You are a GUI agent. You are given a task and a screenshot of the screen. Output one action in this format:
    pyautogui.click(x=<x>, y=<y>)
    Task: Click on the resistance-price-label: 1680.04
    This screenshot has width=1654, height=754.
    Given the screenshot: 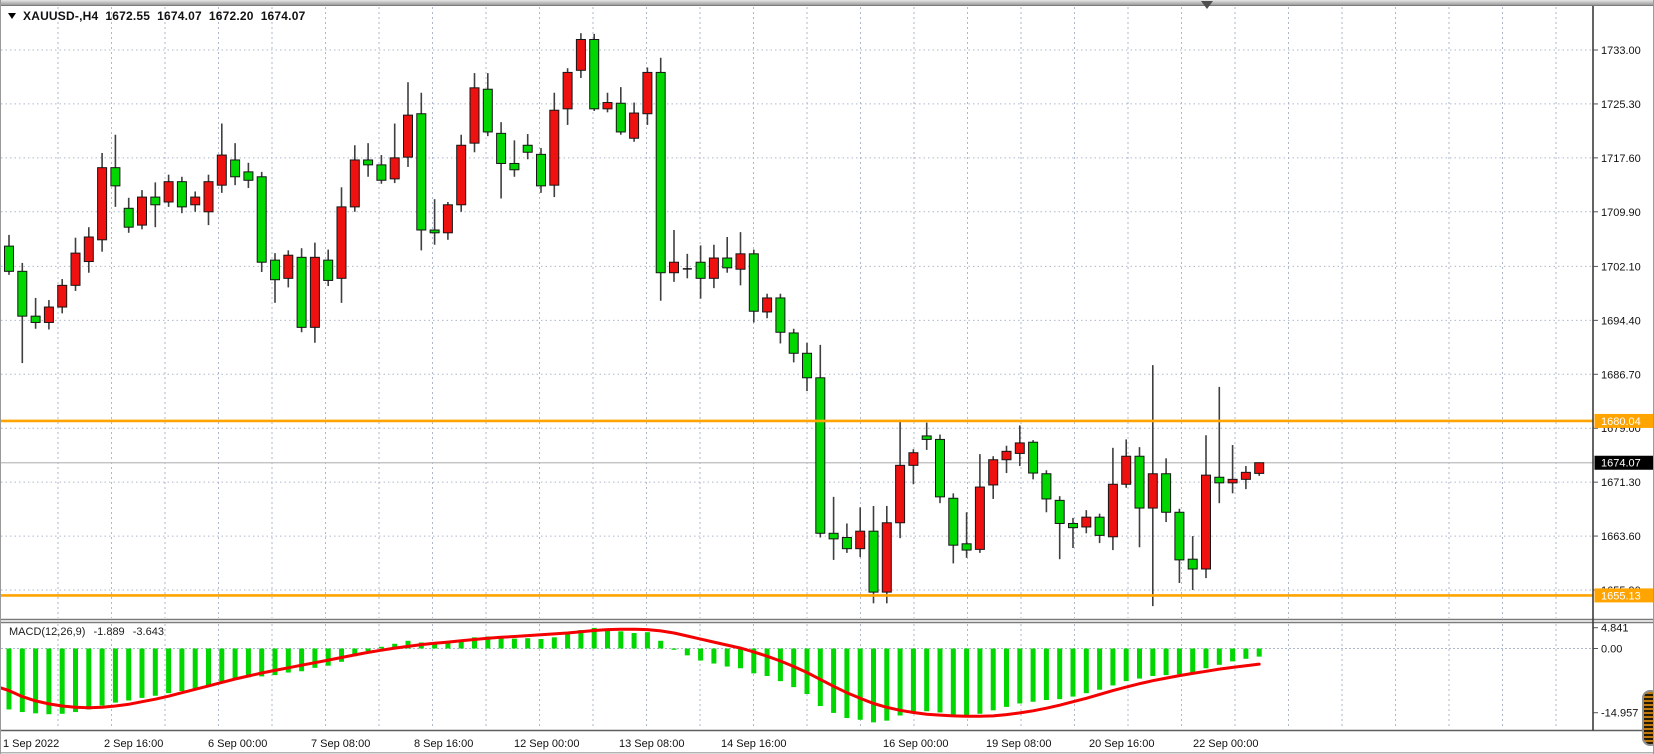 What is the action you would take?
    pyautogui.click(x=1623, y=420)
    